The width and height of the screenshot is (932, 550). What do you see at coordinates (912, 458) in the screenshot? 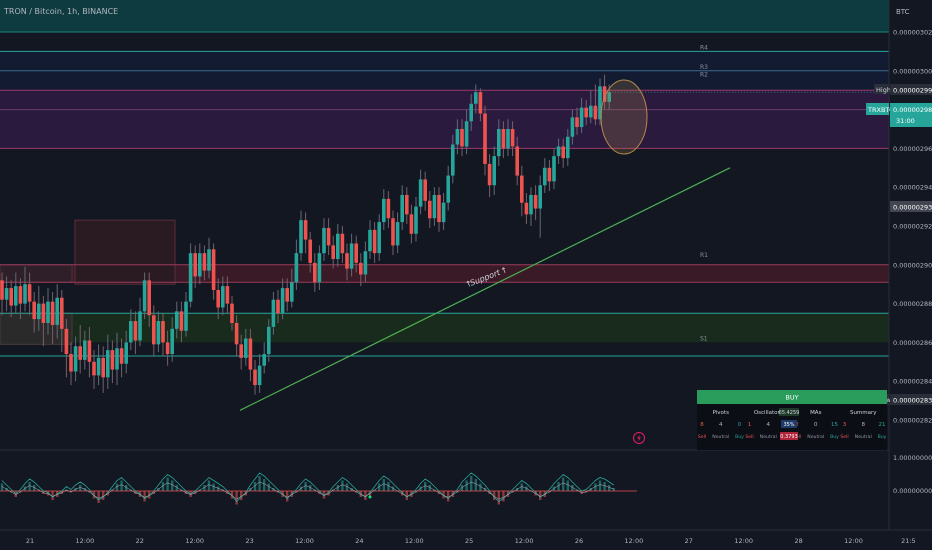
I see `oscillator-top-label: 1.00000000` at bounding box center [912, 458].